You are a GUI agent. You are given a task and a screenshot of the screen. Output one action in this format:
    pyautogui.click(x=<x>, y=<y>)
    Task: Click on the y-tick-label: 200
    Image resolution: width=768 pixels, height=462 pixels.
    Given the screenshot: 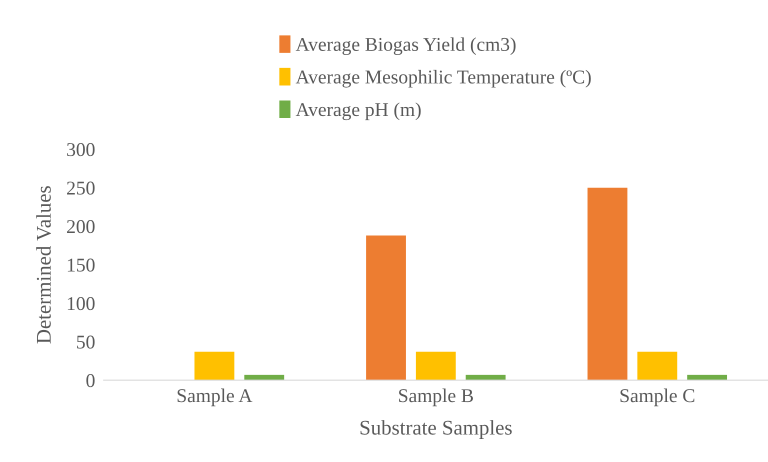 What is the action you would take?
    pyautogui.click(x=81, y=227)
    